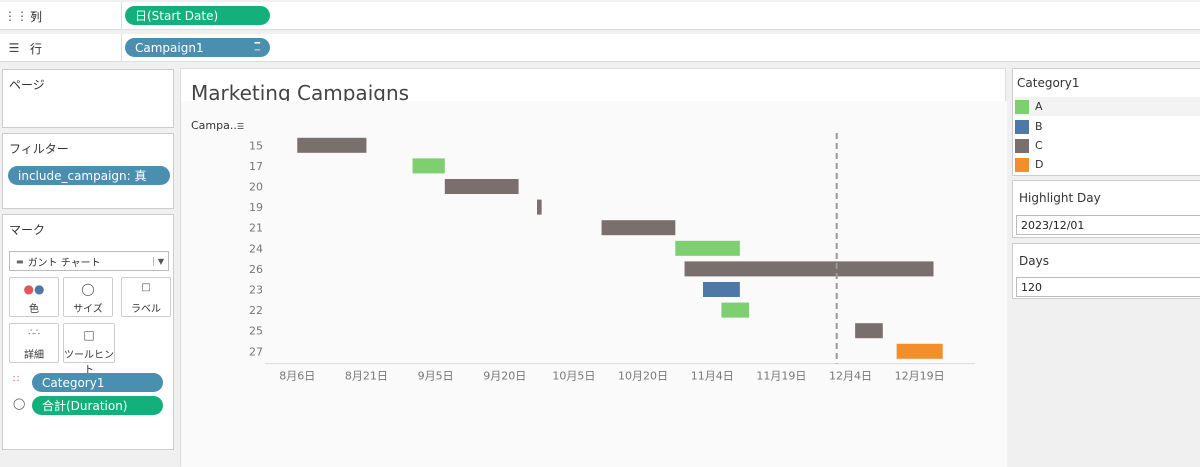  I want to click on legend-label: C, so click(1039, 145).